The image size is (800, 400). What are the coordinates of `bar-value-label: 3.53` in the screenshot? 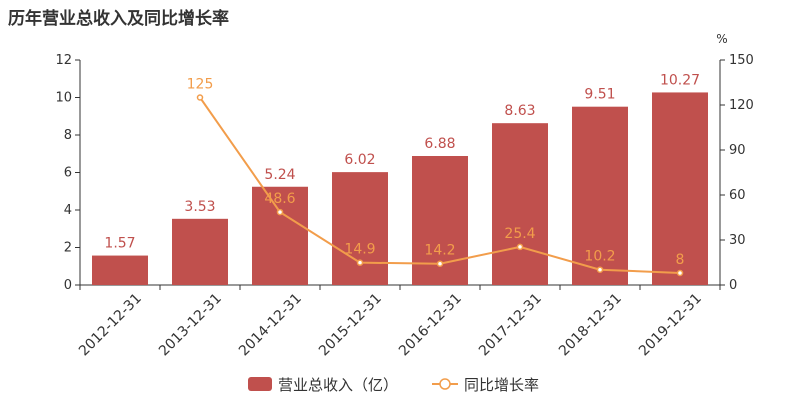 It's located at (199, 207).